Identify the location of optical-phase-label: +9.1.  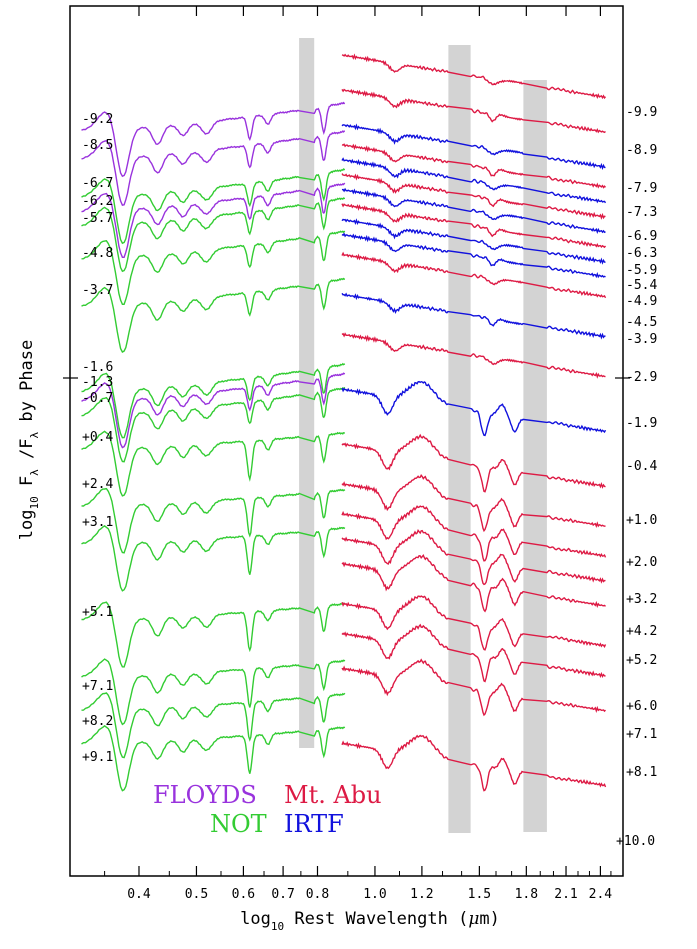
(97, 757).